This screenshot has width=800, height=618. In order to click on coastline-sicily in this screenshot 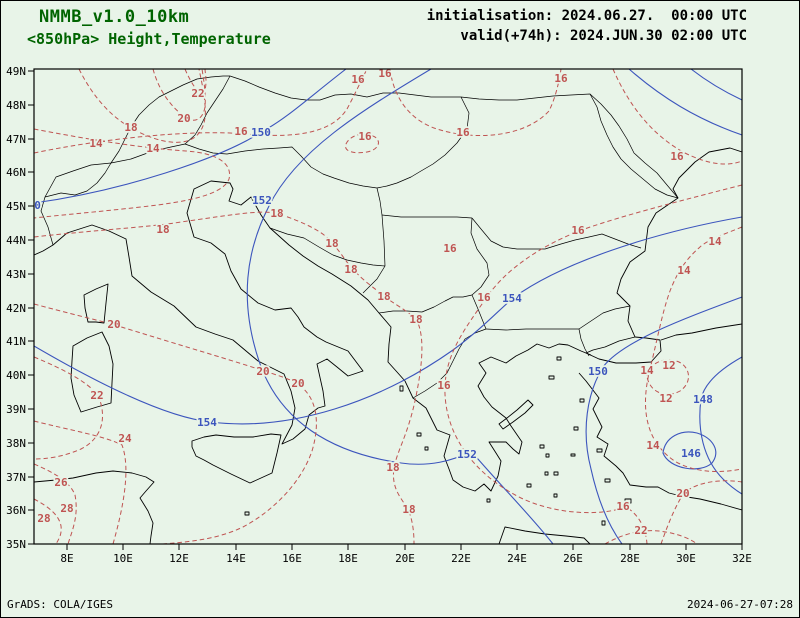, I will do `click(236, 458)`.